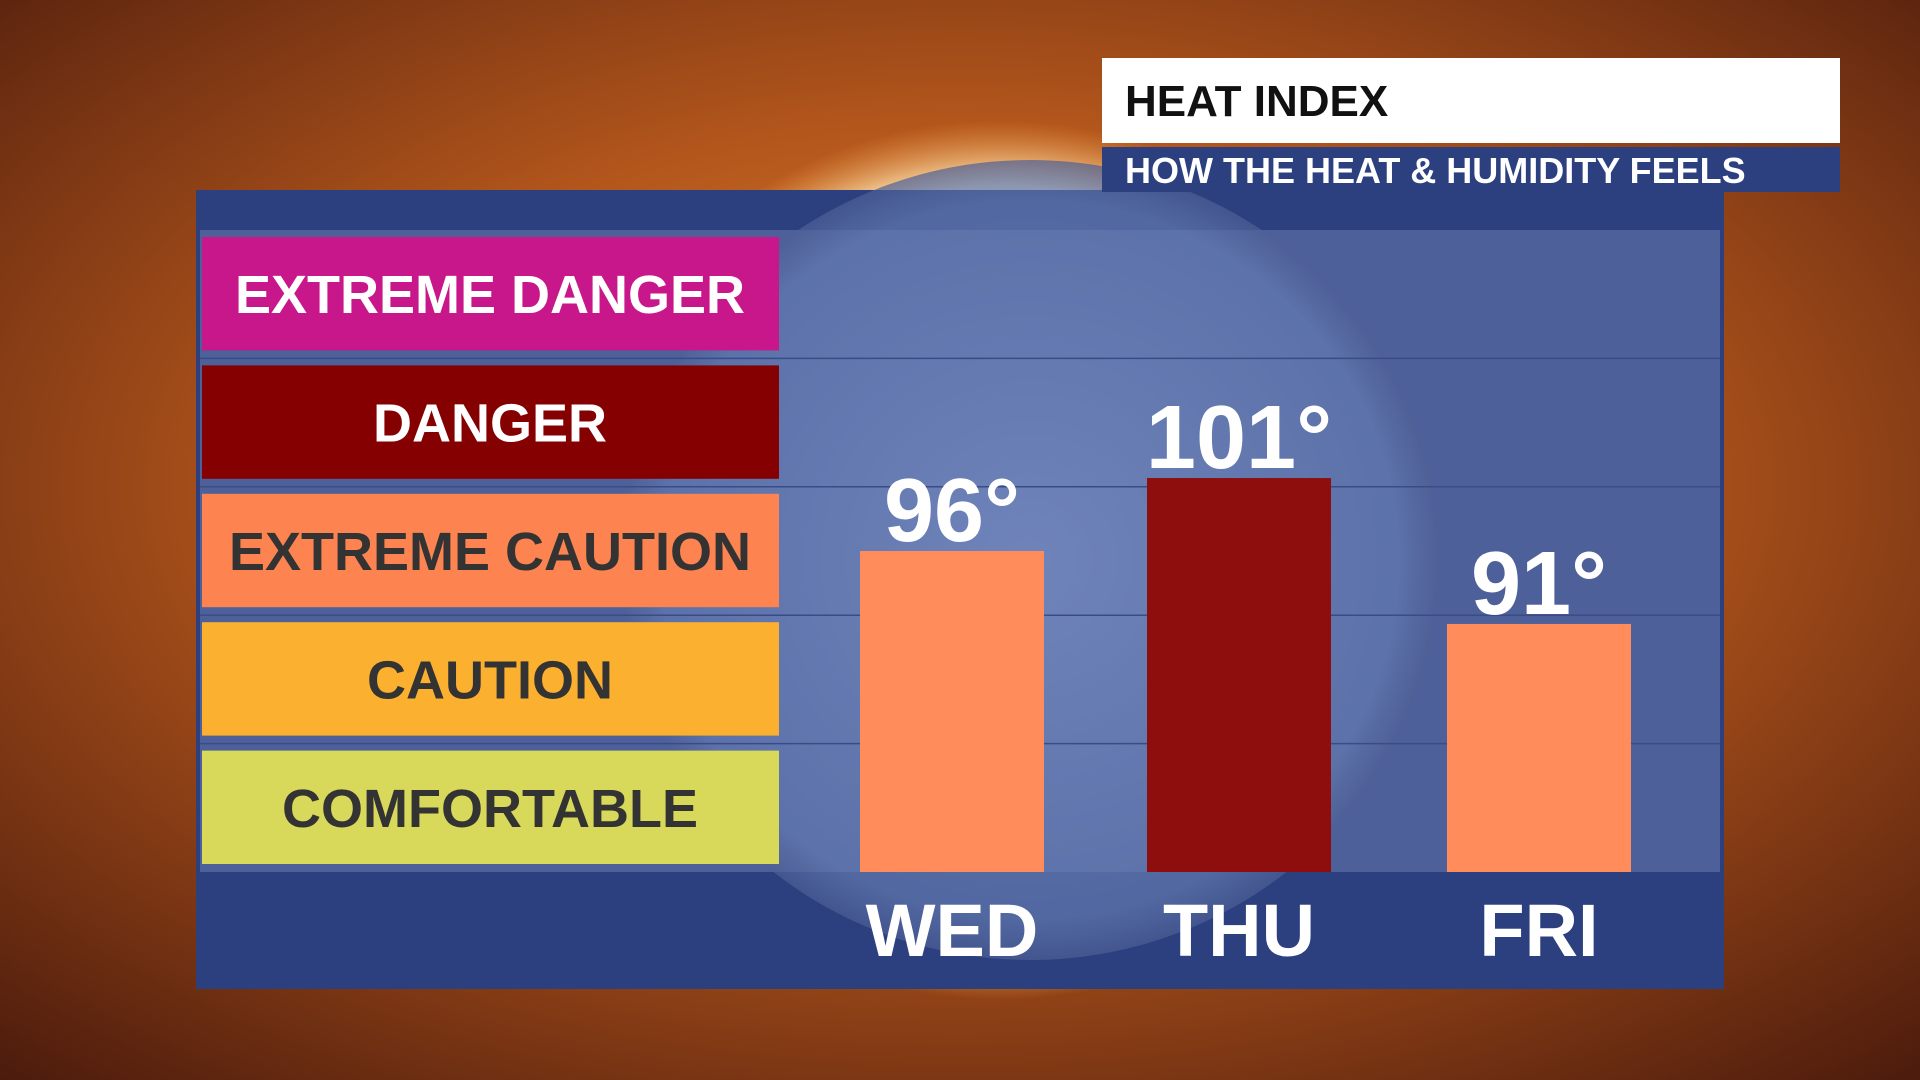 This screenshot has width=1920, height=1080. Describe the element at coordinates (1256, 101) in the screenshot. I see `chart-title: HEAT INDEX` at that location.